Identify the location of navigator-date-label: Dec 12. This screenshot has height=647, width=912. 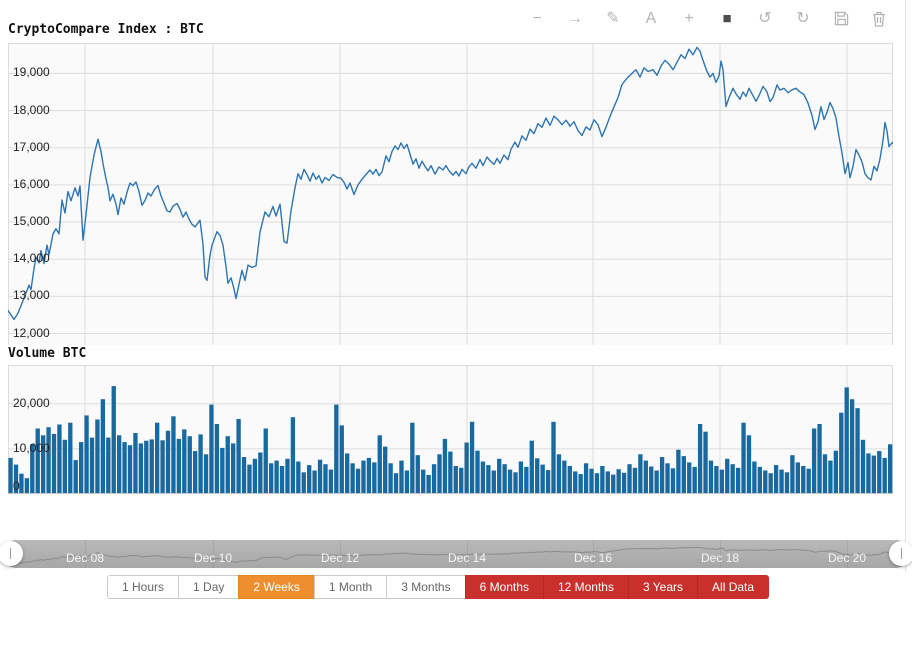
(340, 558).